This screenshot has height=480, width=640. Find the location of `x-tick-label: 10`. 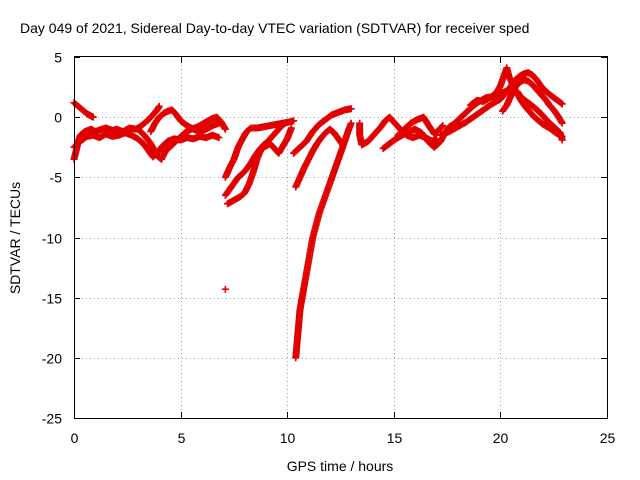

x-tick-label: 10 is located at coordinates (288, 438).